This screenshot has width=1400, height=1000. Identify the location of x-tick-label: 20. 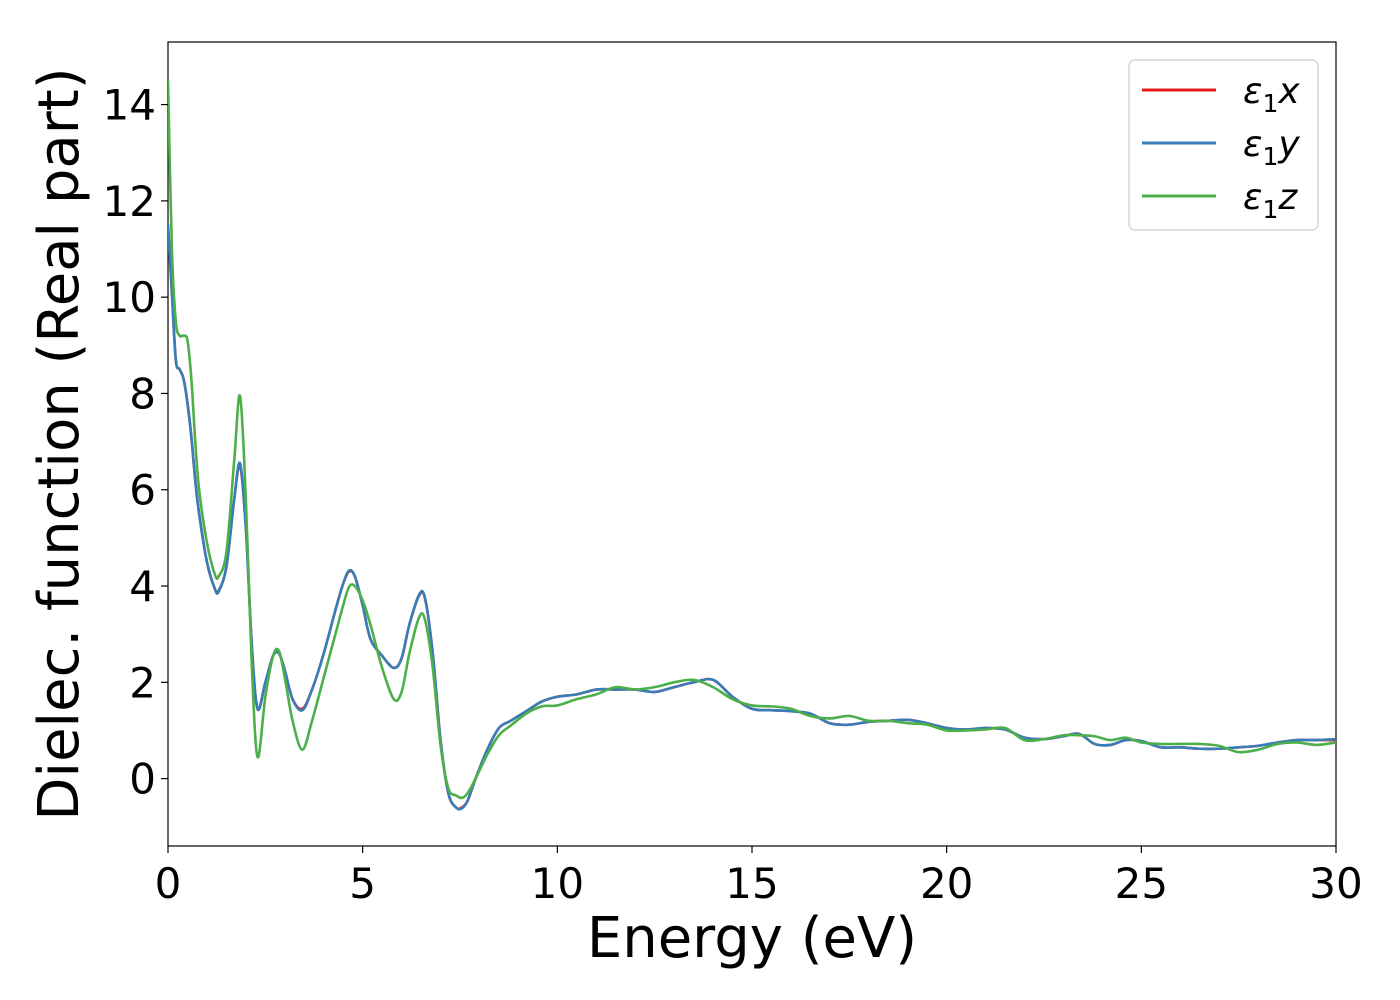
(946, 883).